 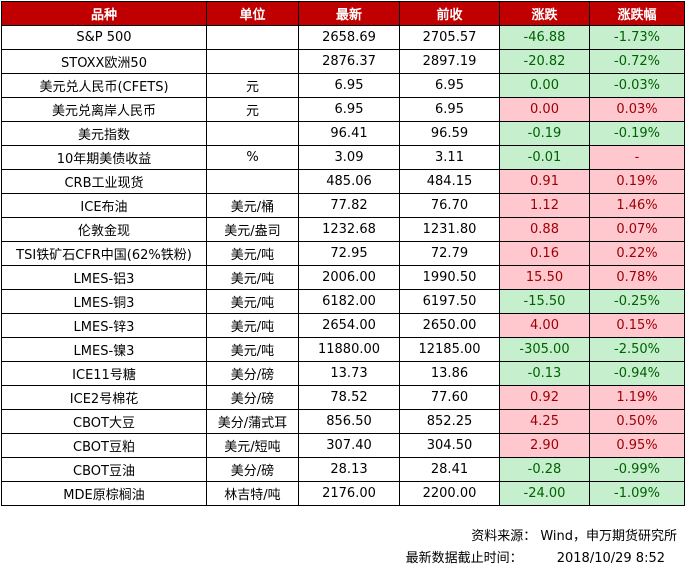 I want to click on cell-change-pct: 1.19%, so click(x=637, y=397).